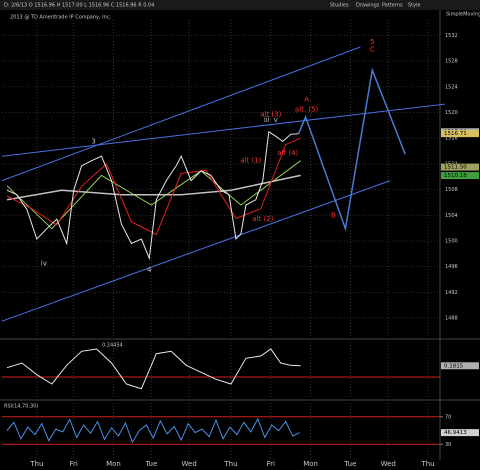 The image size is (480, 470). What do you see at coordinates (448, 417) in the screenshot?
I see `y-tick-label: 70` at bounding box center [448, 417].